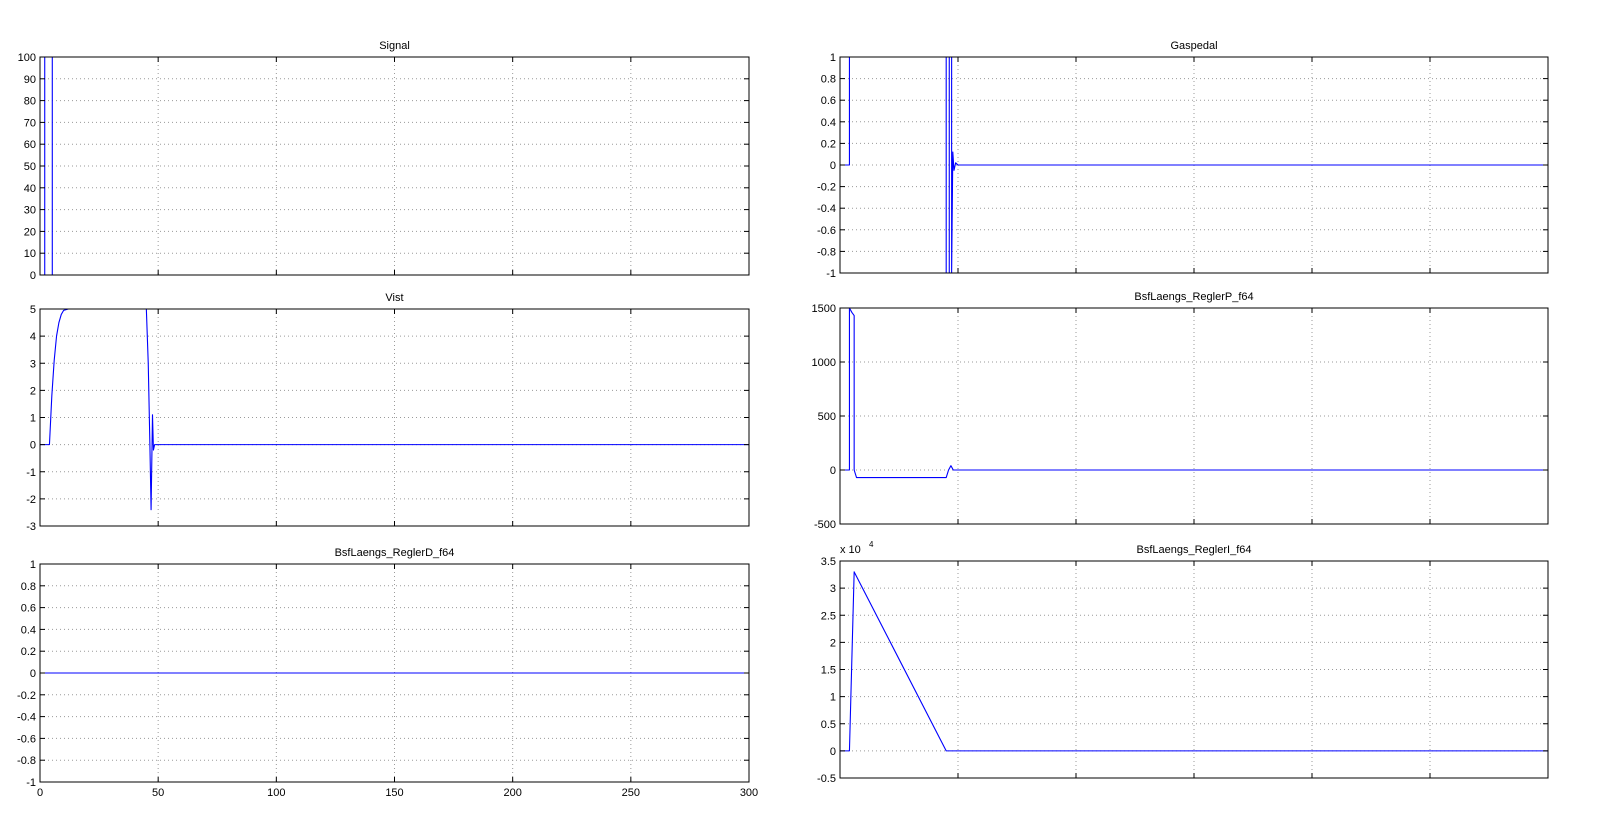 Image resolution: width=1599 pixels, height=834 pixels. What do you see at coordinates (30, 232) in the screenshot?
I see `y-tick-label: 20` at bounding box center [30, 232].